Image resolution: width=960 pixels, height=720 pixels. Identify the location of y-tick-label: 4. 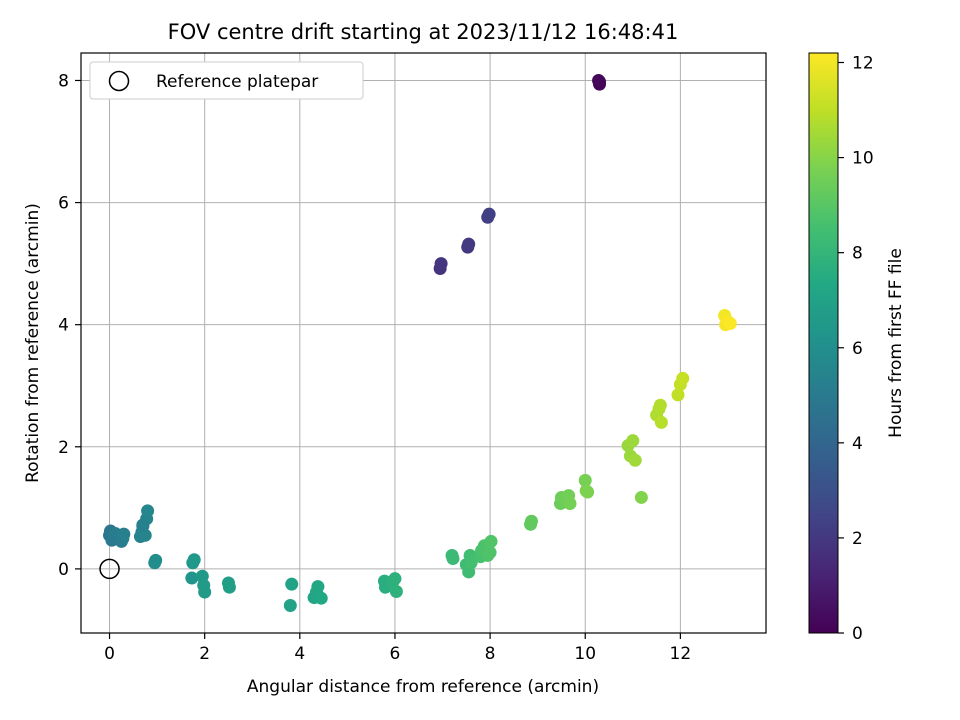
(63, 326).